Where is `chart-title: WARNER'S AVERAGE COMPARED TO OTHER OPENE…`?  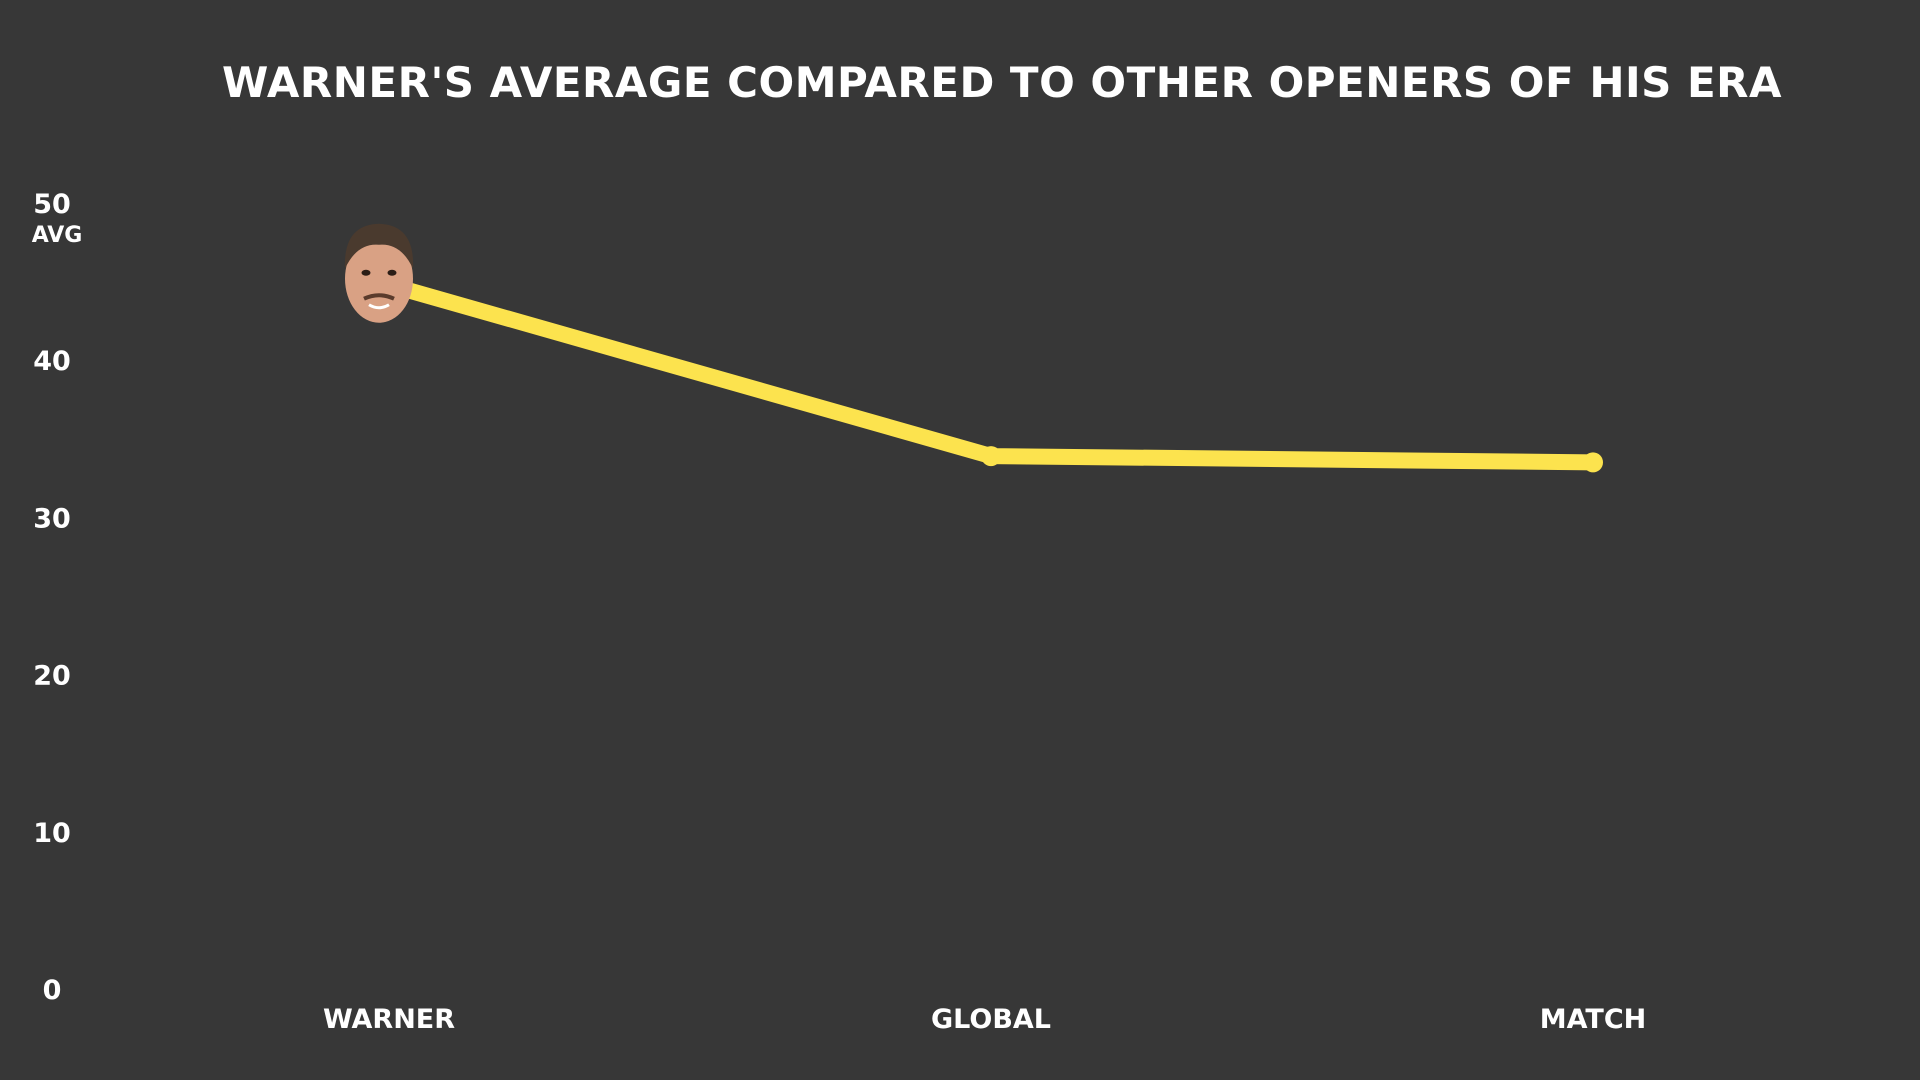
chart-title: WARNER'S AVERAGE COMPARED TO OTHER OPENE… is located at coordinates (1002, 82).